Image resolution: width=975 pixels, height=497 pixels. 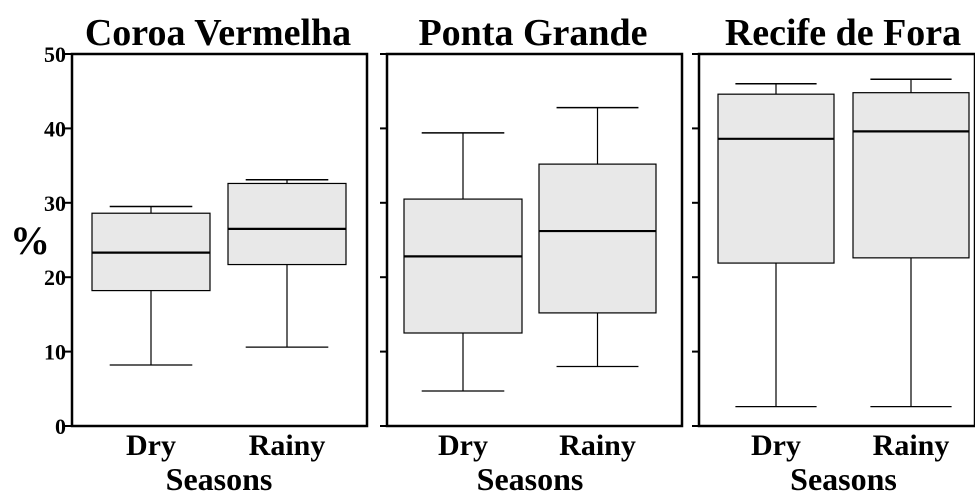 I want to click on y-axis-label: %, so click(x=30, y=240).